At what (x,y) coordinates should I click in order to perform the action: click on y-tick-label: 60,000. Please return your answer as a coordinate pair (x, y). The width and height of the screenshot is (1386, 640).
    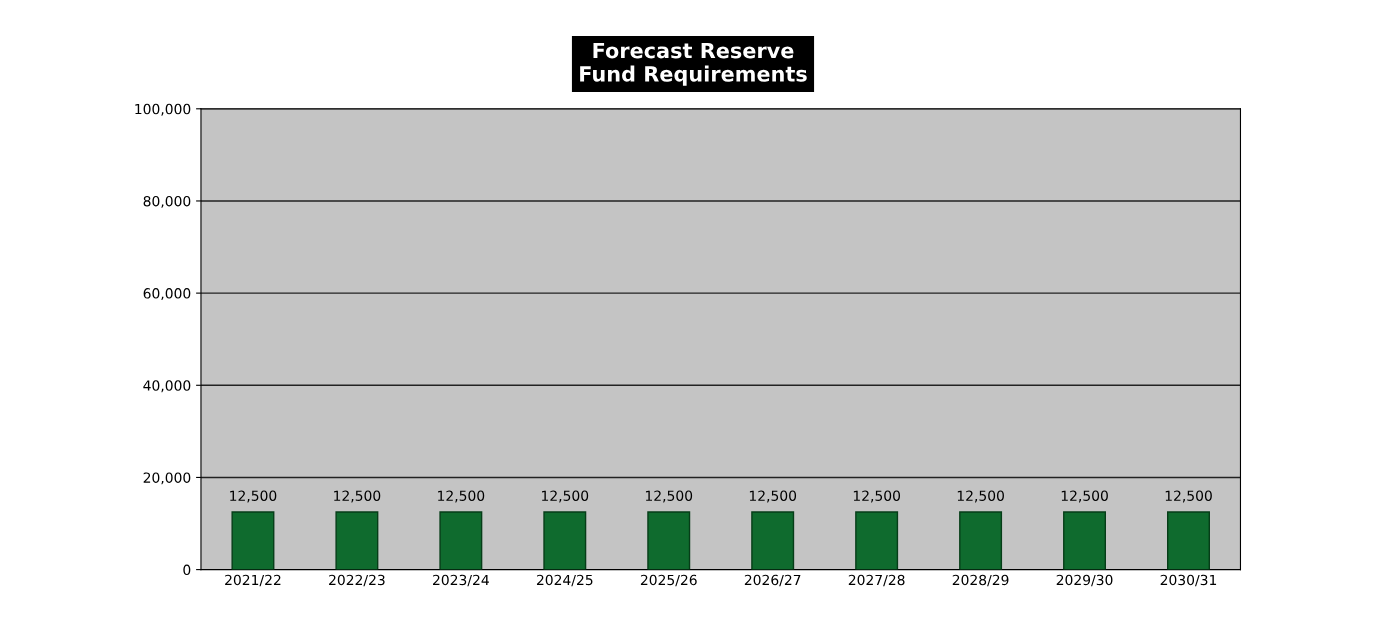
    Looking at the image, I should click on (167, 294).